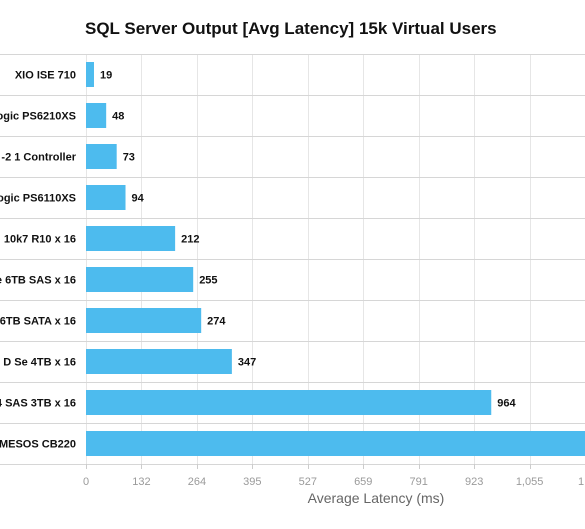 This screenshot has width=585, height=529. Describe the element at coordinates (308, 482) in the screenshot. I see `x-tick-label: 527` at that location.